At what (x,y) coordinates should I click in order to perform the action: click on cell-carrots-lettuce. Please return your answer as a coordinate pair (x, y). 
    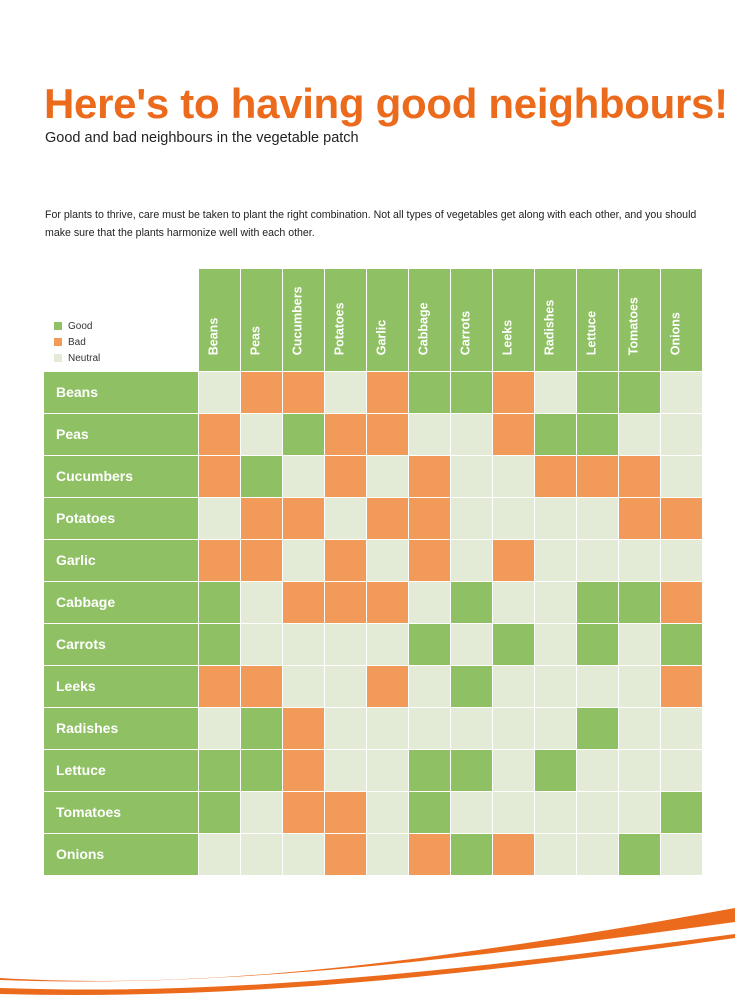
    Looking at the image, I should click on (597, 644).